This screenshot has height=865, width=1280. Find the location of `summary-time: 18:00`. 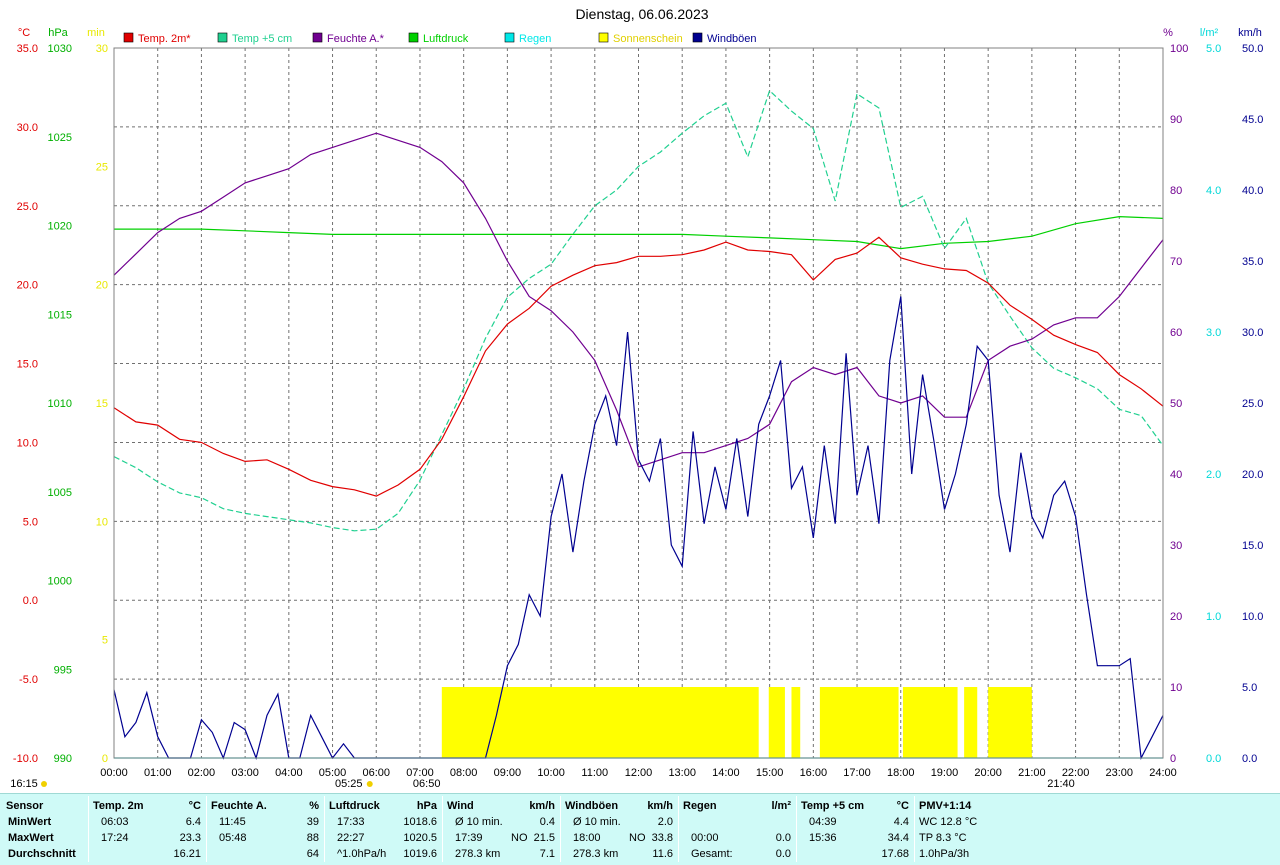

summary-time: 18:00 is located at coordinates (587, 838).